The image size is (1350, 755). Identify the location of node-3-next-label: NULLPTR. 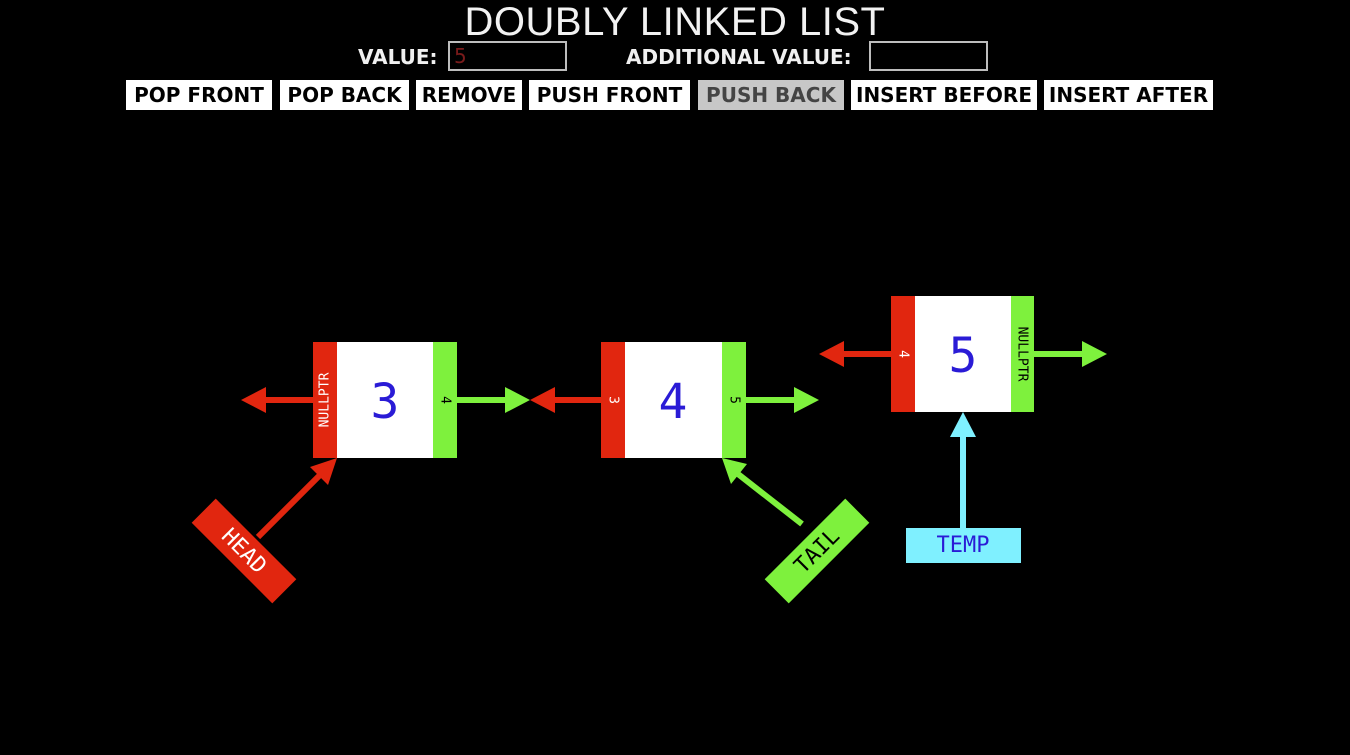
(1022, 354).